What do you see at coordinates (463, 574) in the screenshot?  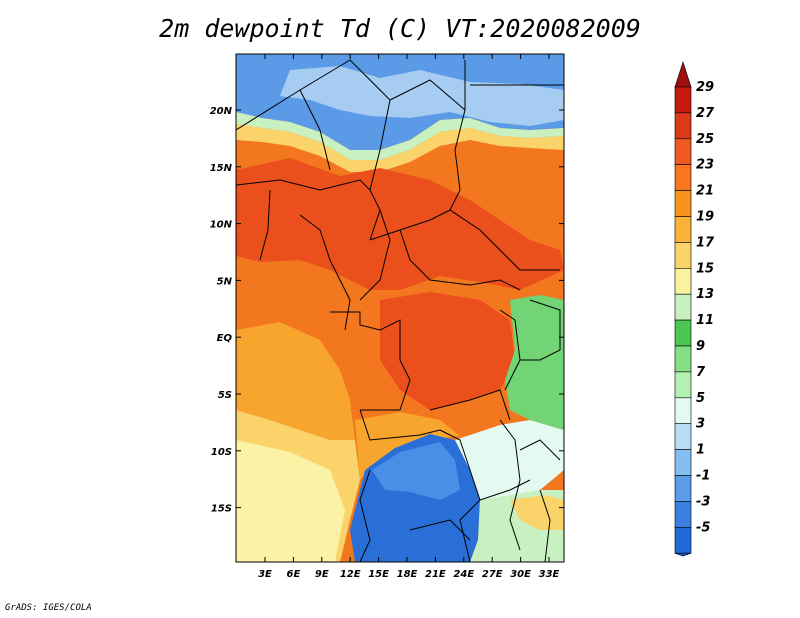 I see `lon-label: 24E` at bounding box center [463, 574].